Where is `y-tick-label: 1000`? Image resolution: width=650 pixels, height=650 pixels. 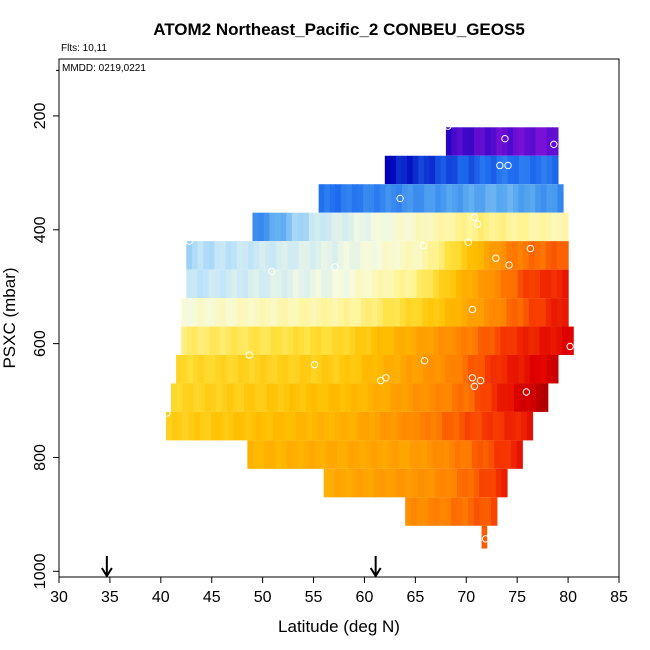 y-tick-label: 1000 is located at coordinates (40, 571).